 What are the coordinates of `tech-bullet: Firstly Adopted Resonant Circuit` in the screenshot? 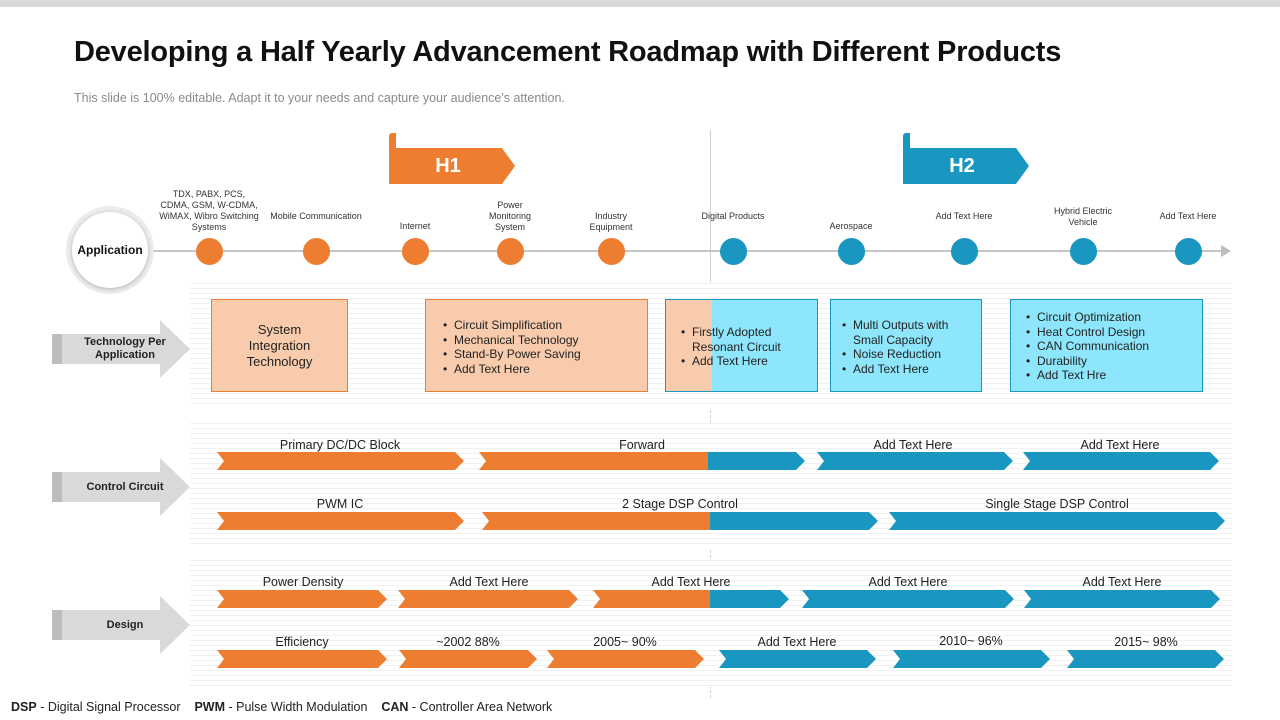 It's located at (736, 339).